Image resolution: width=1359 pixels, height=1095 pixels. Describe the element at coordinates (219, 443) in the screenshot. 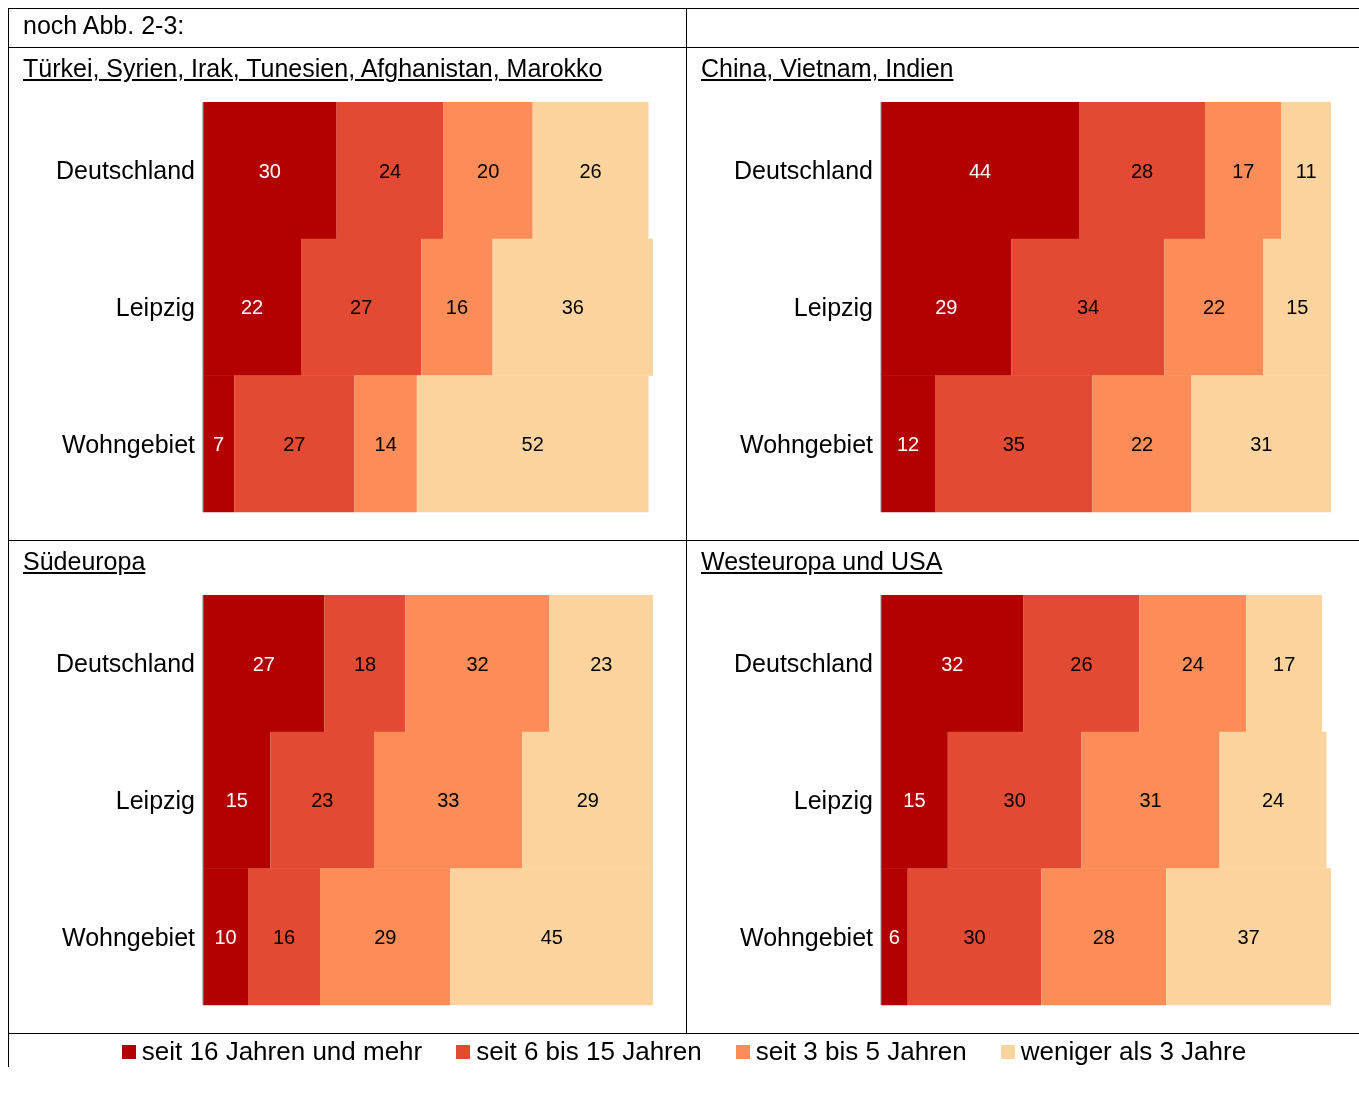

I see `data-label: 7` at that location.